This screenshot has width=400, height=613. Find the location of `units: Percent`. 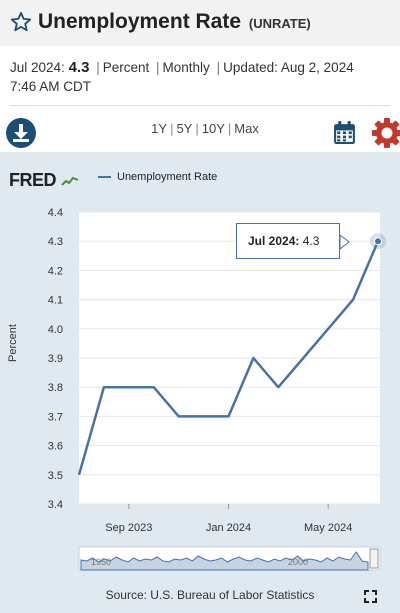

units: Percent is located at coordinates (126, 67).